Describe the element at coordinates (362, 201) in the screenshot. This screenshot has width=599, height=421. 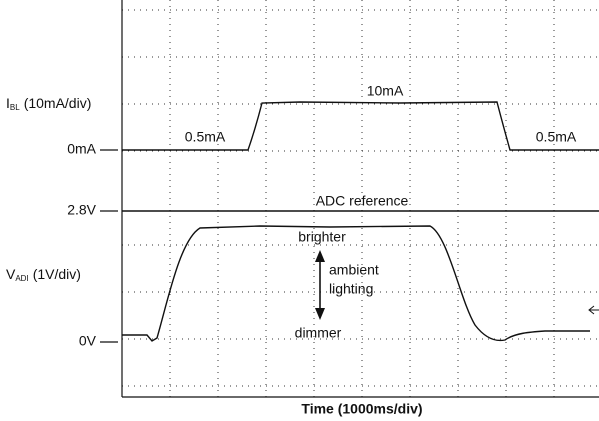
I see `annotation: ADC reference` at that location.